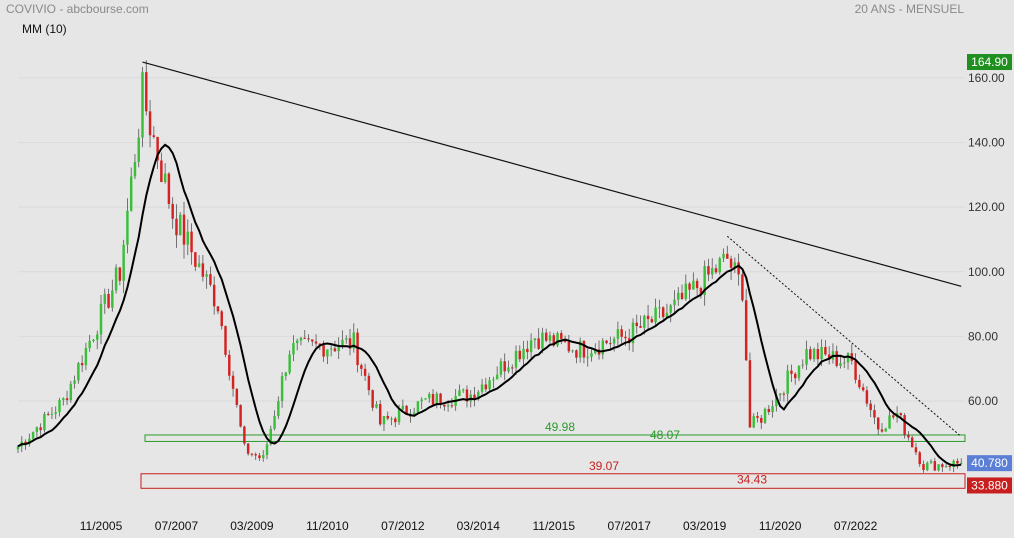 This screenshot has width=1014, height=538. Describe the element at coordinates (44, 29) in the screenshot. I see `indicator-label: MM (10)` at that location.